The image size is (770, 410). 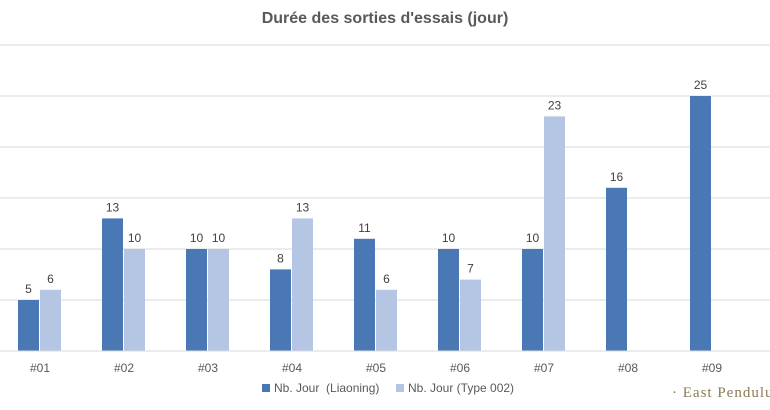 What do you see at coordinates (388, 388) in the screenshot?
I see `legend: Nb. Jour (Liaoning) Nb. Jour (Type 002)` at bounding box center [388, 388].